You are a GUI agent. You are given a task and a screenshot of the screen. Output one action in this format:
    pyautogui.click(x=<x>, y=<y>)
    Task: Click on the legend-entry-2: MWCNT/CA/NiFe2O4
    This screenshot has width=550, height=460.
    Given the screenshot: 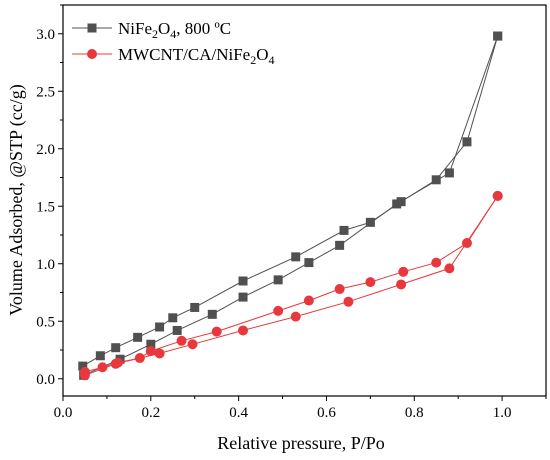 What is the action you would take?
    pyautogui.click(x=173, y=56)
    